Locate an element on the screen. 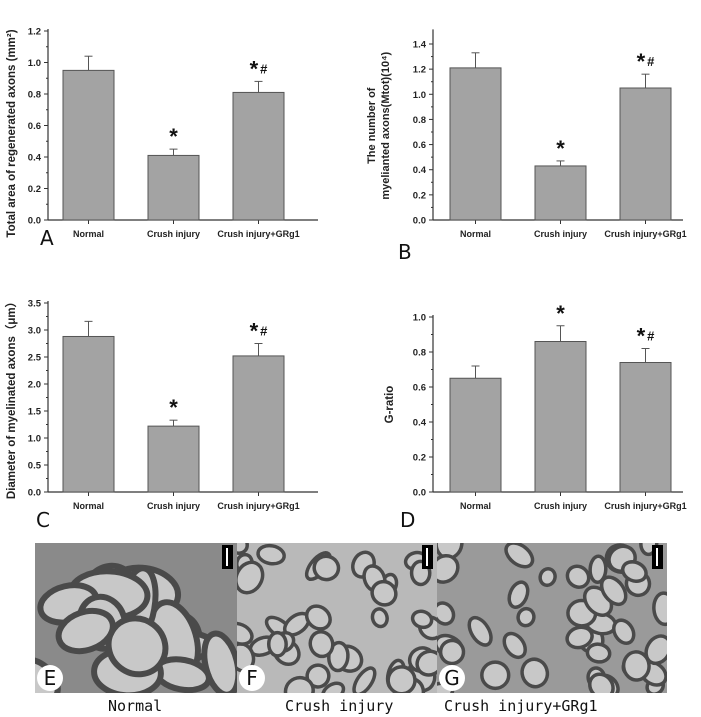  micrograph-caption-crush-injury-grg1: Crush injury+GRg1 is located at coordinates (521, 706).